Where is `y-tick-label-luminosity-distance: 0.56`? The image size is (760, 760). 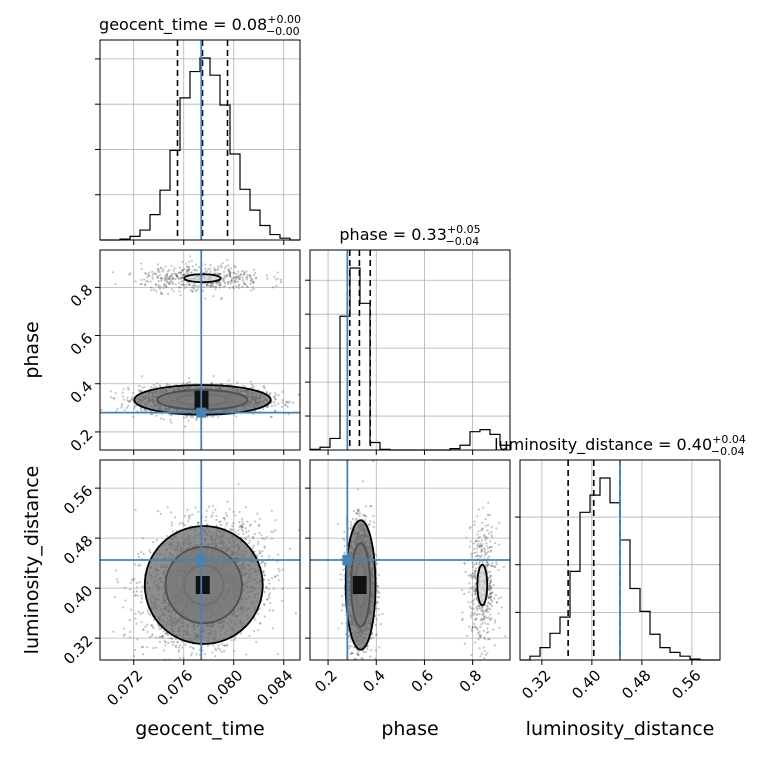
y-tick-label-luminosity-distance: 0.56 is located at coordinates (78, 500).